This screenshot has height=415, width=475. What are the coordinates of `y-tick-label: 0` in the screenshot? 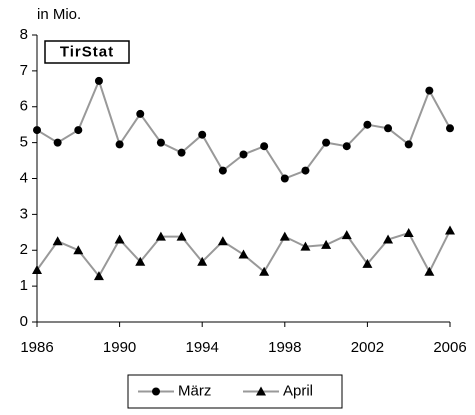 It's located at (24, 321).